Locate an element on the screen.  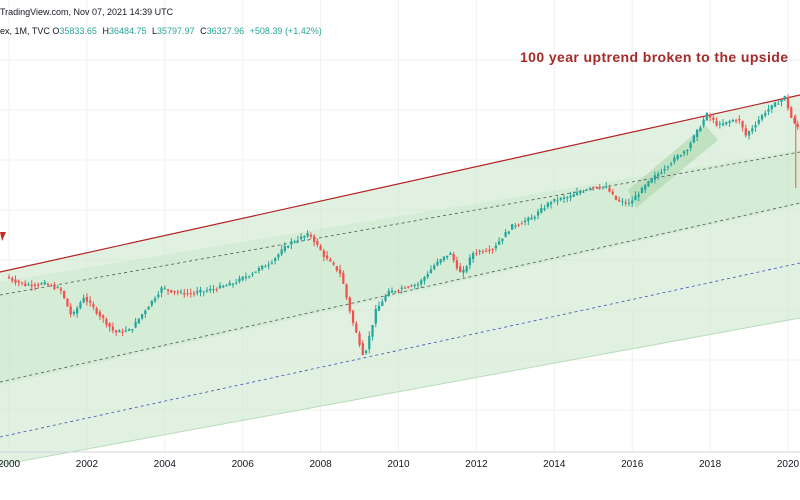
chart-source-header: TradingView.com, Nov 07, 2021 14:39 UTC is located at coordinates (86, 12).